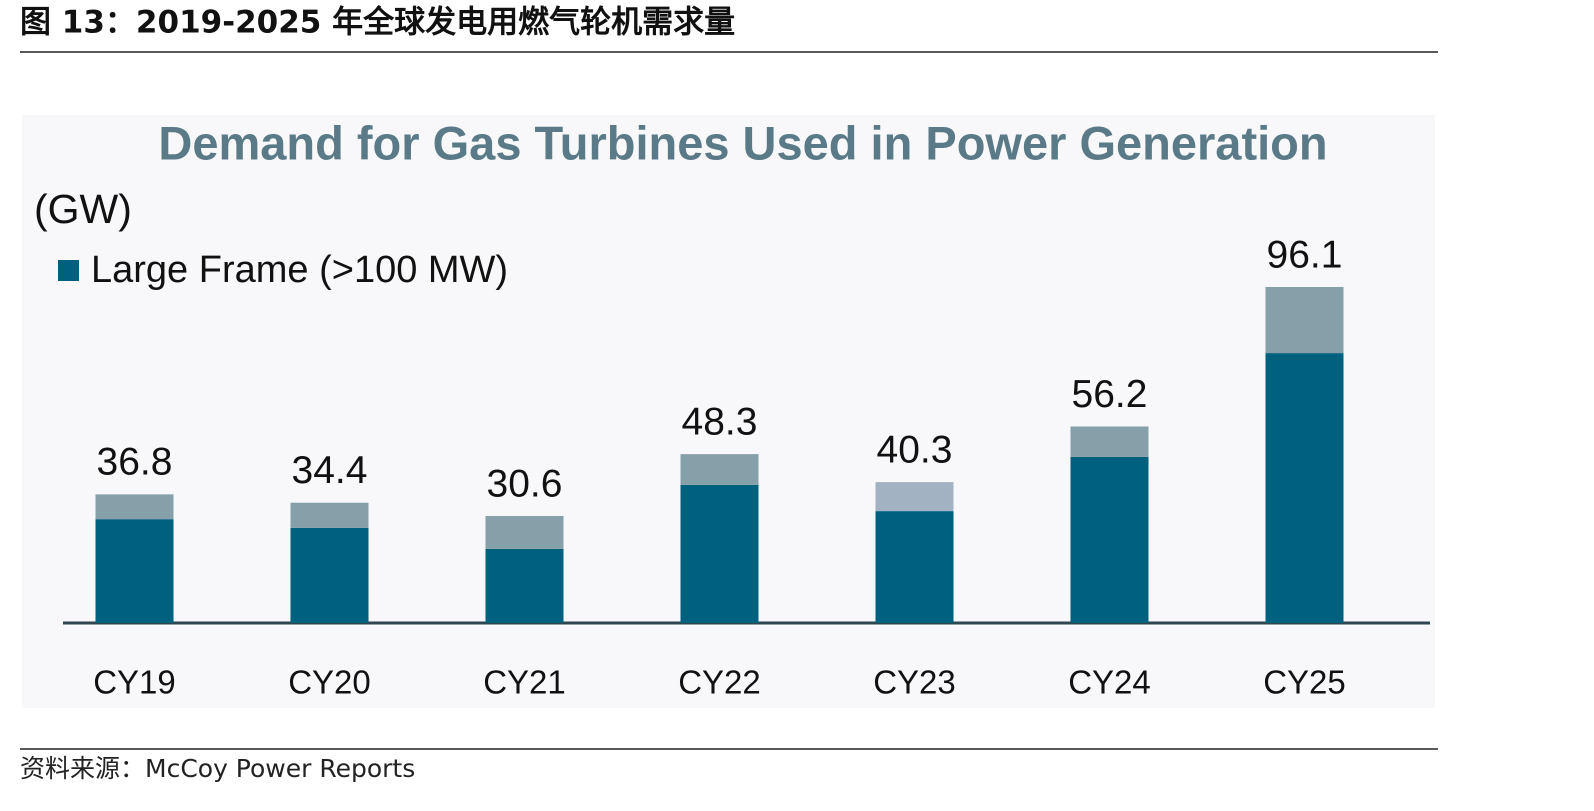 The height and width of the screenshot is (811, 1594). I want to click on total-label: 36.8, so click(135, 462).